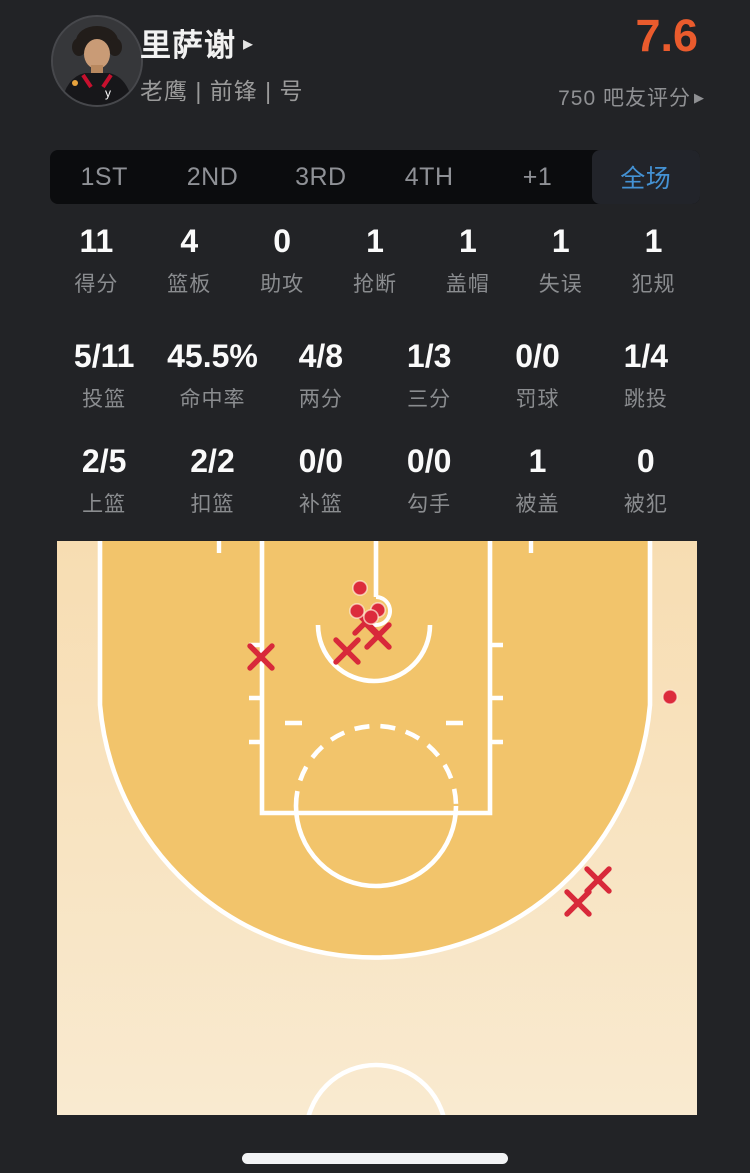  Describe the element at coordinates (212, 176) in the screenshot. I see `tab-2nd: 2ND` at that location.